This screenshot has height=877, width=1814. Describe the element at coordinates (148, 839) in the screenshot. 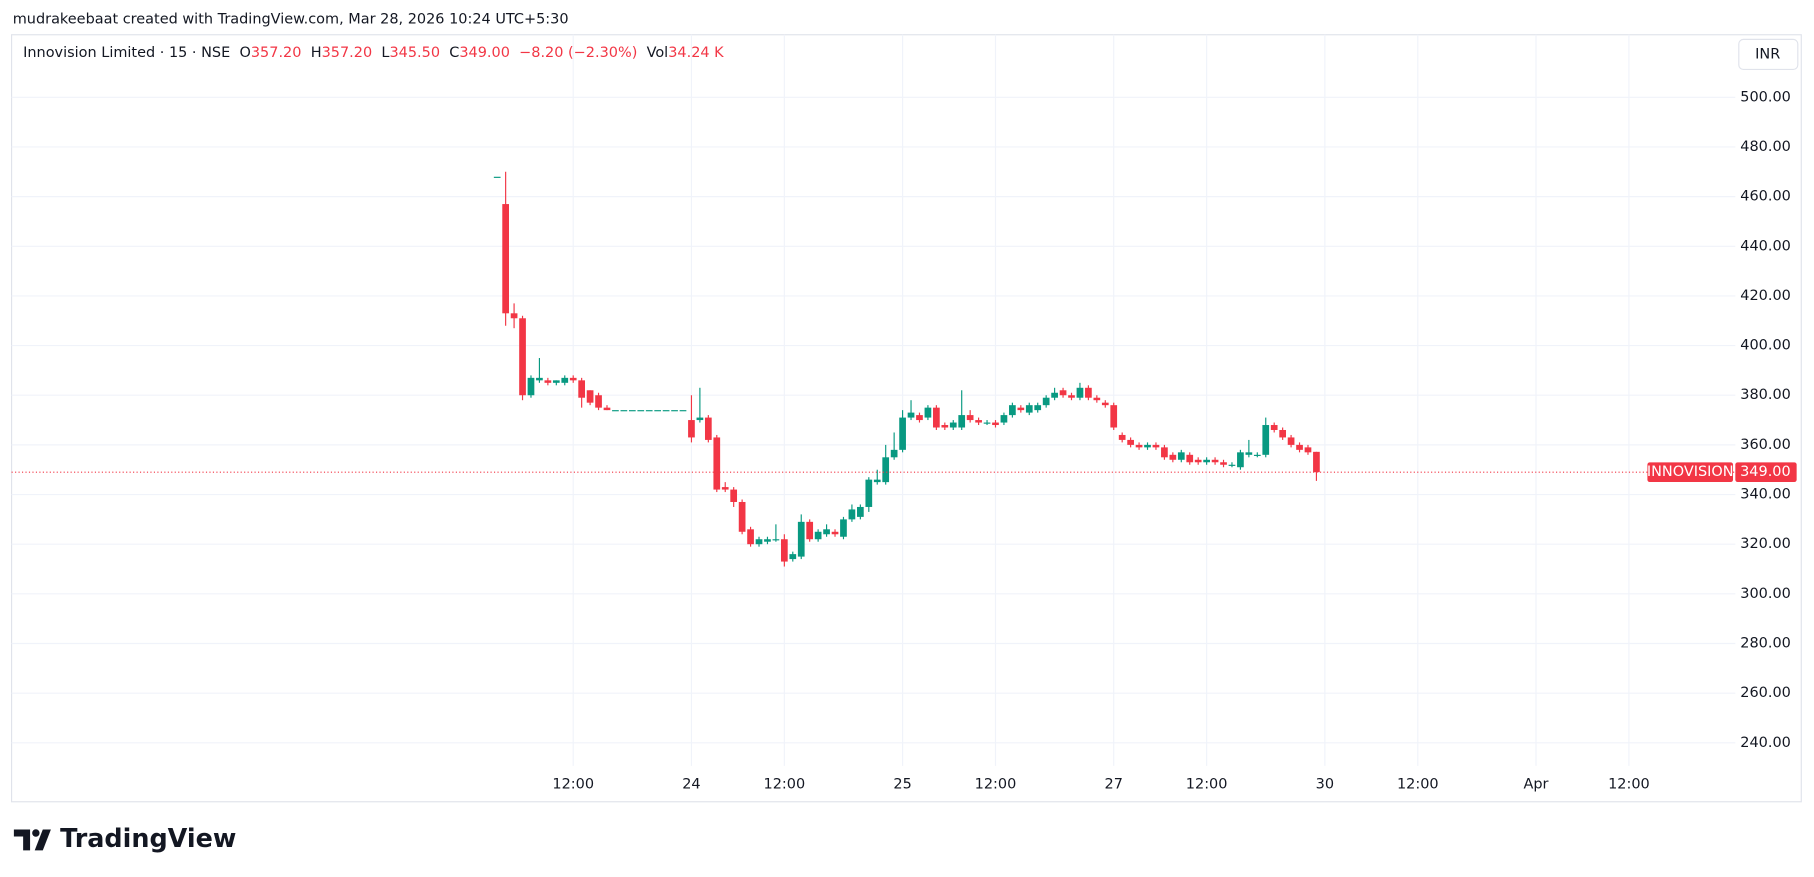

I see `brand: TradingView` at that location.